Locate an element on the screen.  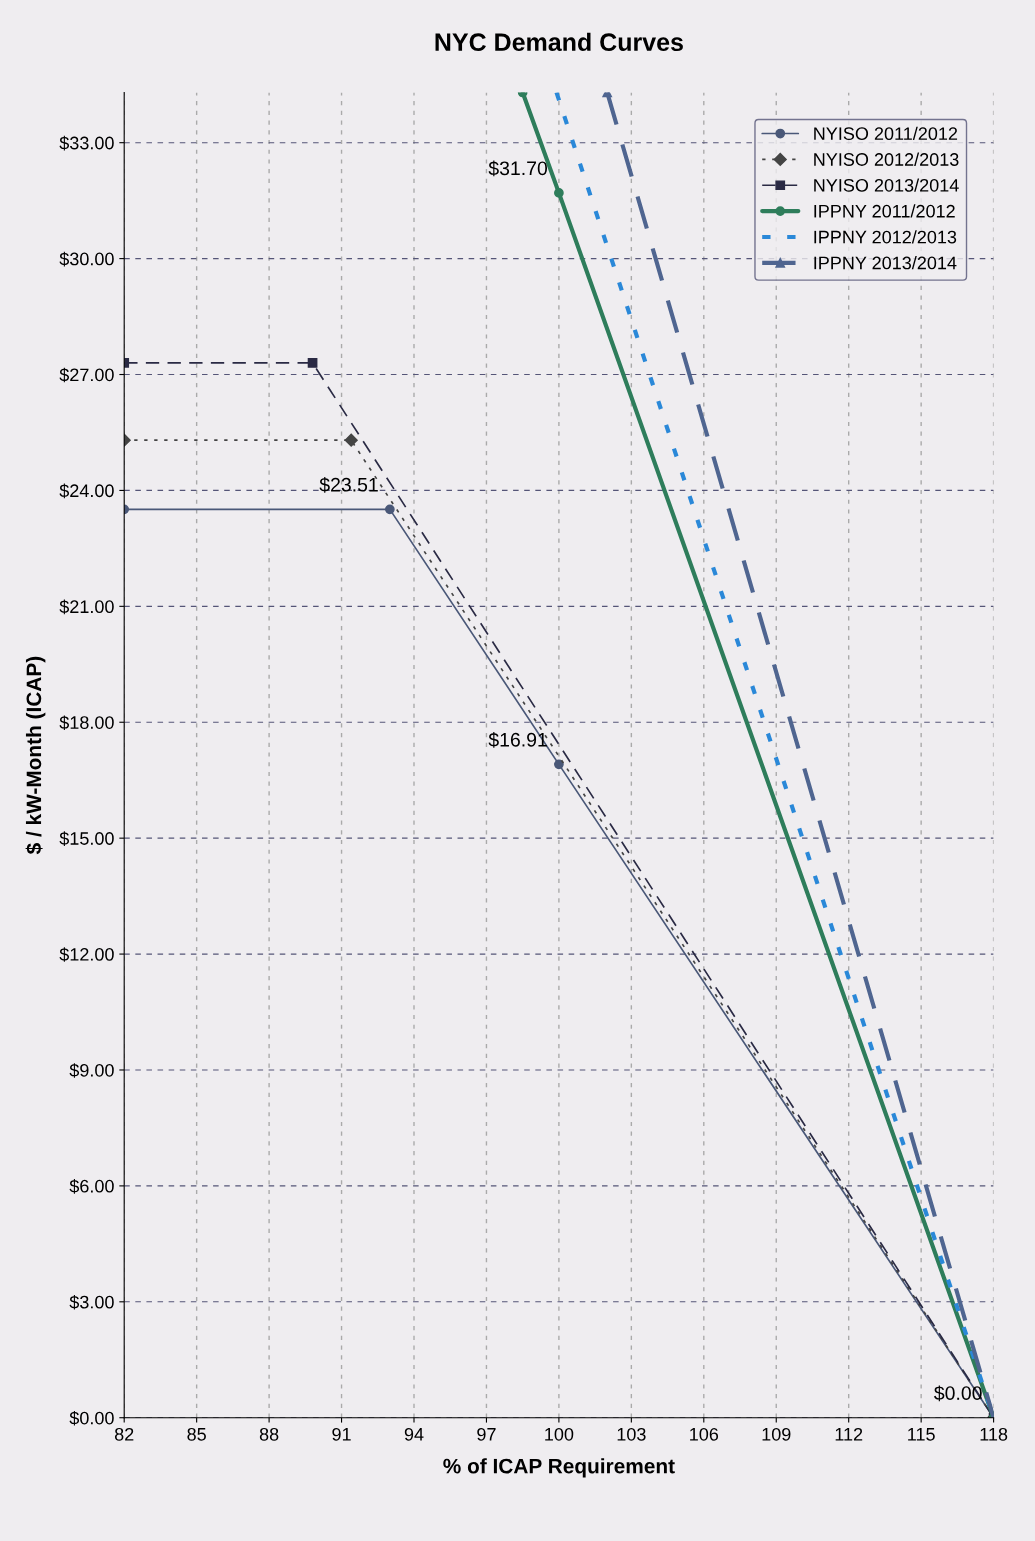
y-tick-label: $33.00 is located at coordinates (86, 143).